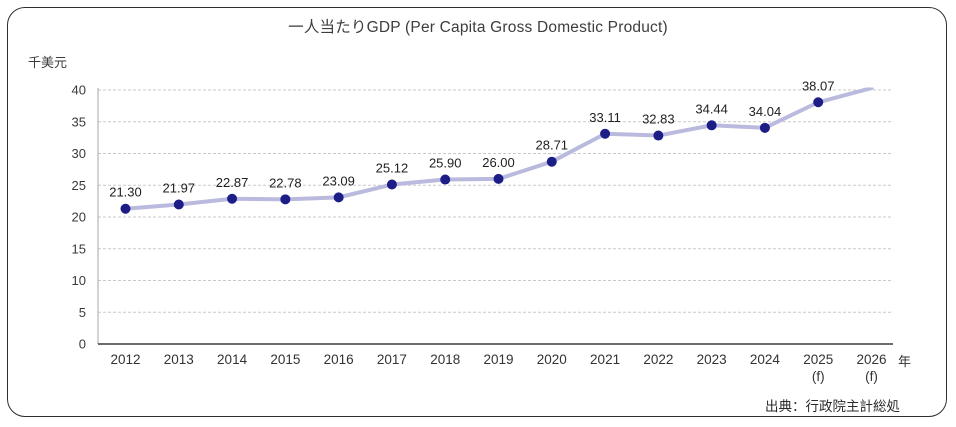 This screenshot has width=956, height=427. What do you see at coordinates (818, 85) in the screenshot?
I see `data-point-label: 38.07` at bounding box center [818, 85].